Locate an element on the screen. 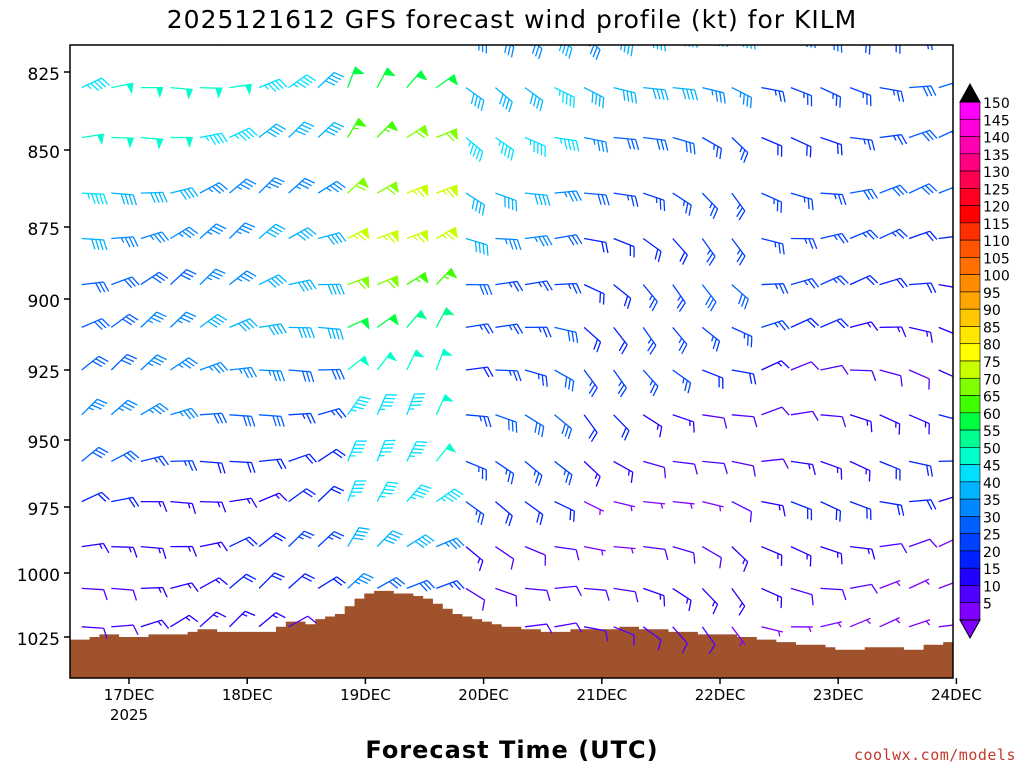 This screenshot has height=768, width=1024. y-tick-label: 1000 is located at coordinates (38, 576).